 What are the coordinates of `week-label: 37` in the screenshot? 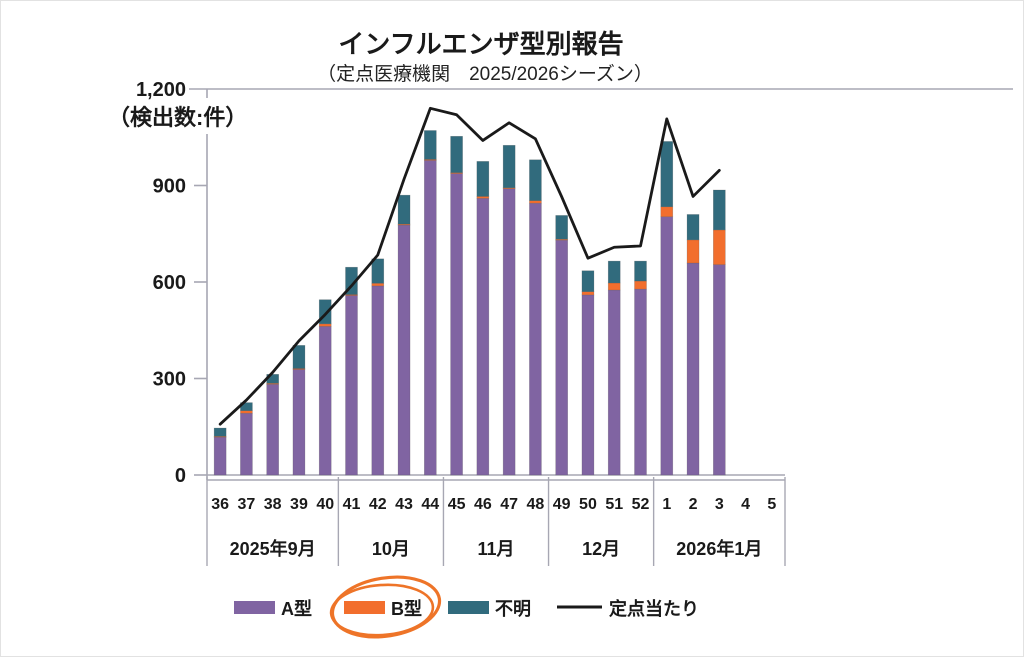 It's located at (247, 504).